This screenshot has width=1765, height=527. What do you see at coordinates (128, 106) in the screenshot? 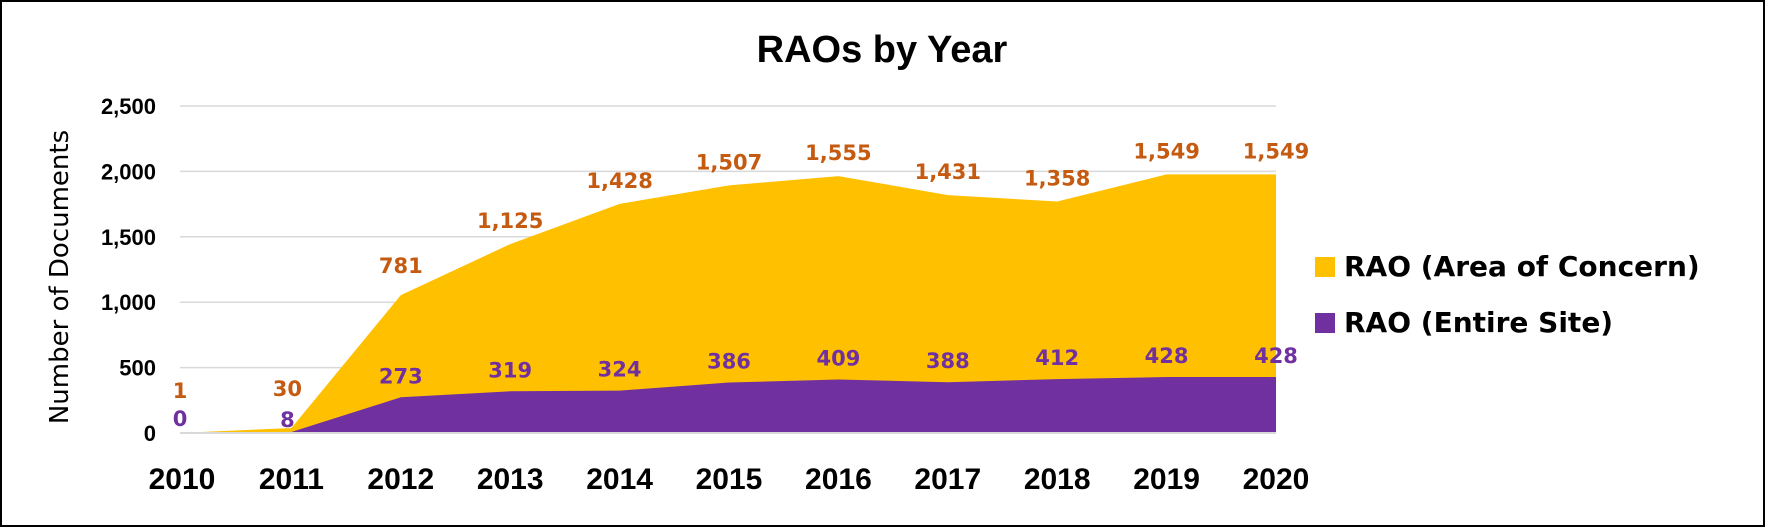
I see `y-tick-label: 2,500` at bounding box center [128, 106].